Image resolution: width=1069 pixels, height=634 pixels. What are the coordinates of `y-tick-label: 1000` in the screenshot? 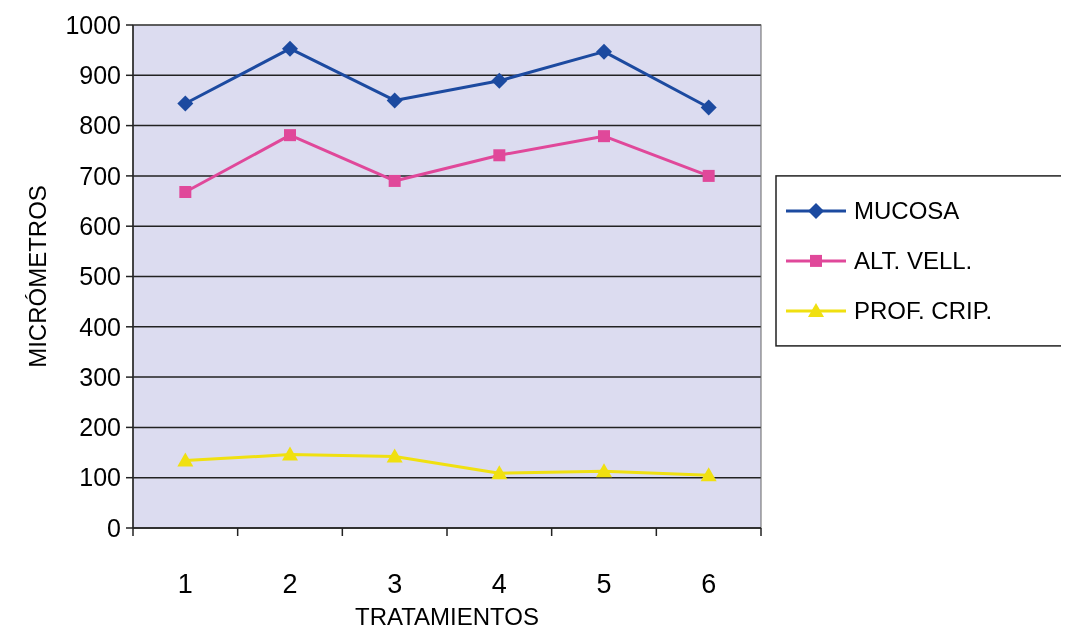 It's located at (93, 24).